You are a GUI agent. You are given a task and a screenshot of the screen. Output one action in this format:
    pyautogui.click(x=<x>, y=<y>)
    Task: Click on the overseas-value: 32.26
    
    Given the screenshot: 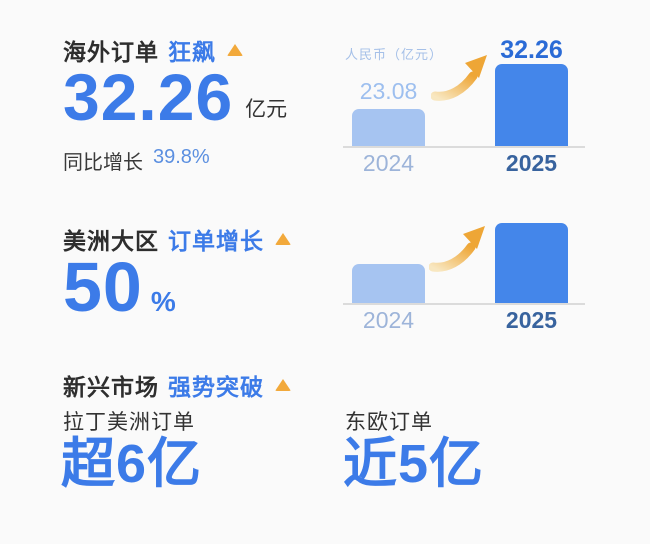 What is the action you would take?
    pyautogui.click(x=148, y=97)
    